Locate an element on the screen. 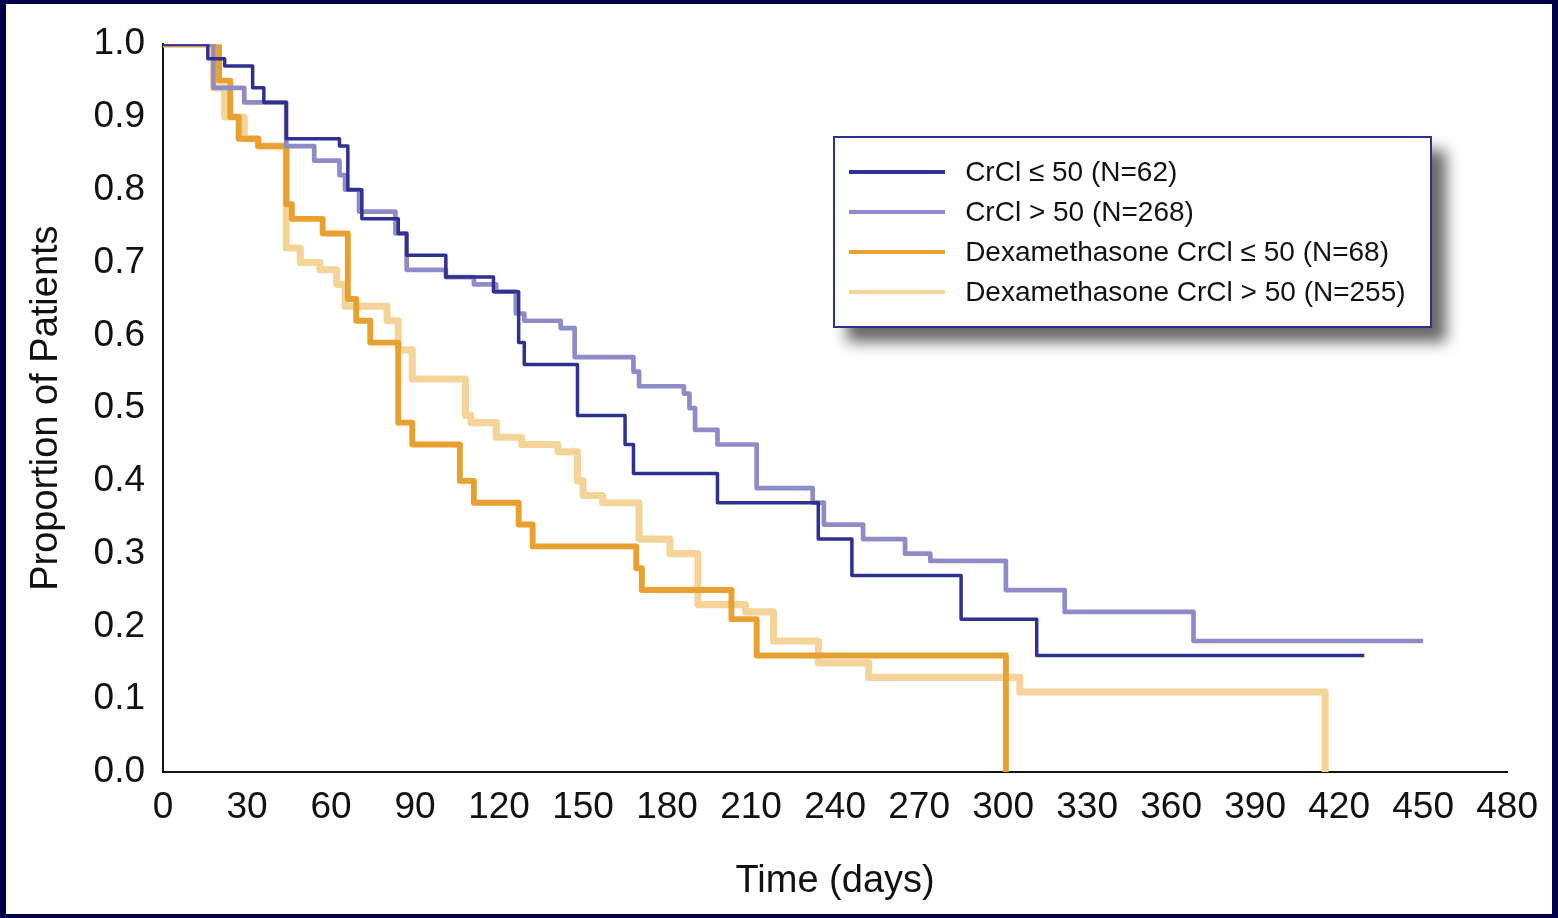 The height and width of the screenshot is (918, 1558). x-tick-label: 150 is located at coordinates (583, 806).